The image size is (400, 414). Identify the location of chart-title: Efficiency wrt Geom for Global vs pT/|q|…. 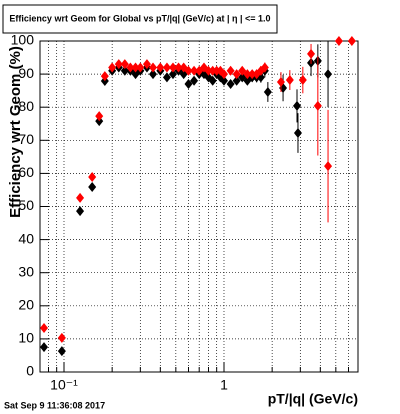
(139, 18).